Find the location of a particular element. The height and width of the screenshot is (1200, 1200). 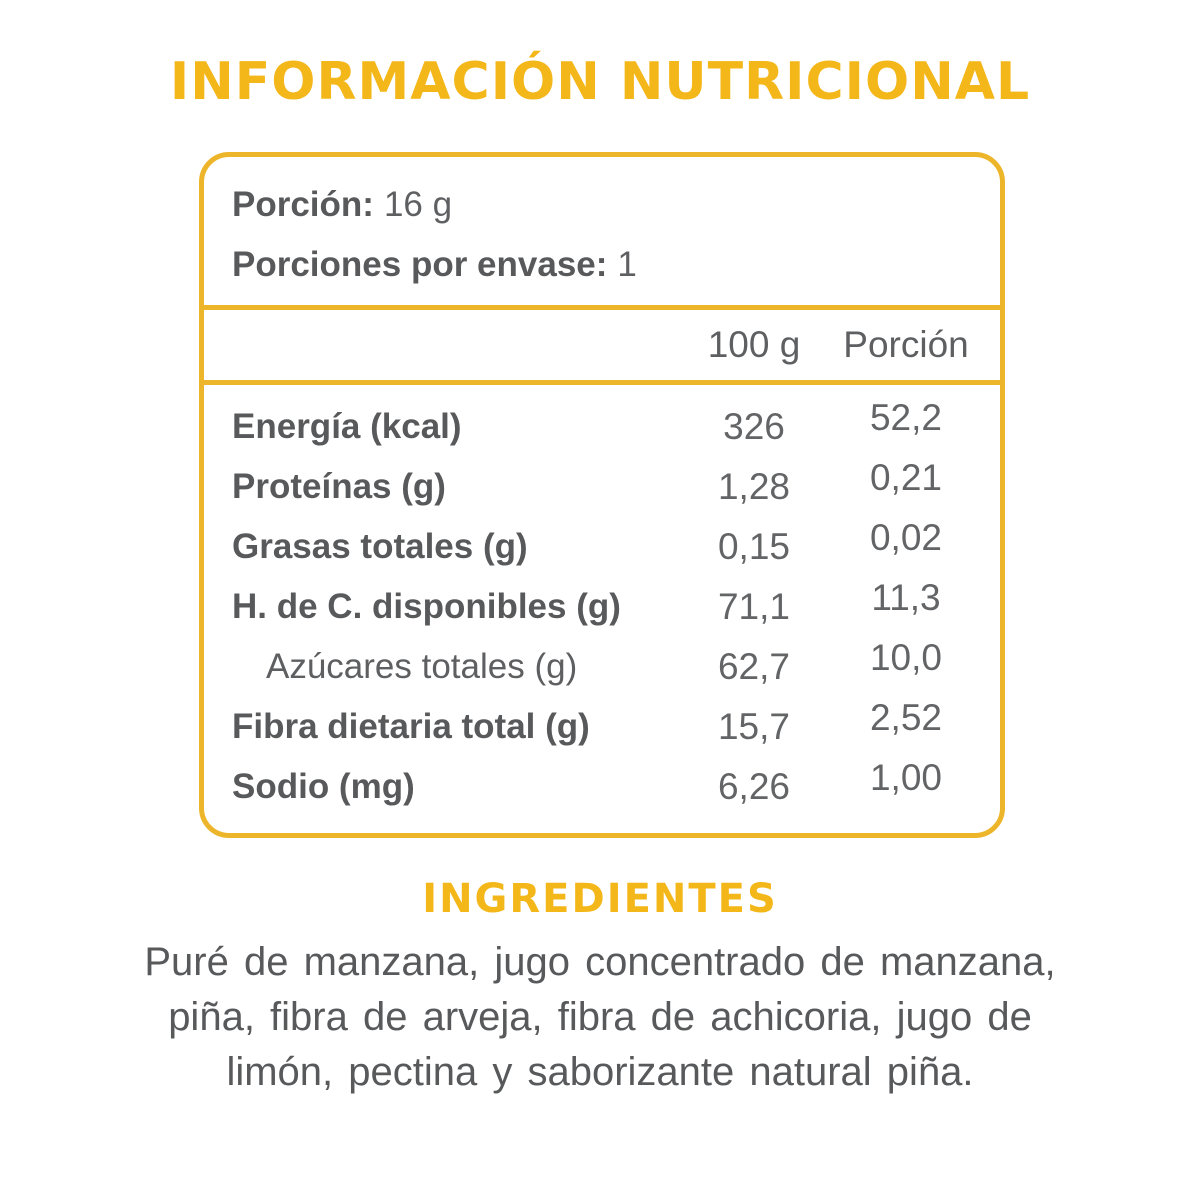

servings-per-container-value: 1 is located at coordinates (627, 264).